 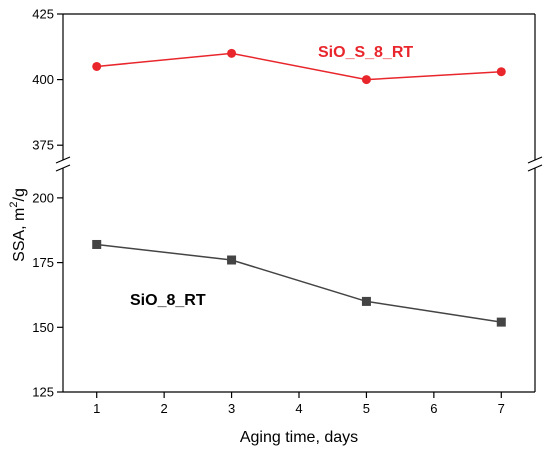 I want to click on series-line-sio-s-8-rt, so click(x=299, y=66).